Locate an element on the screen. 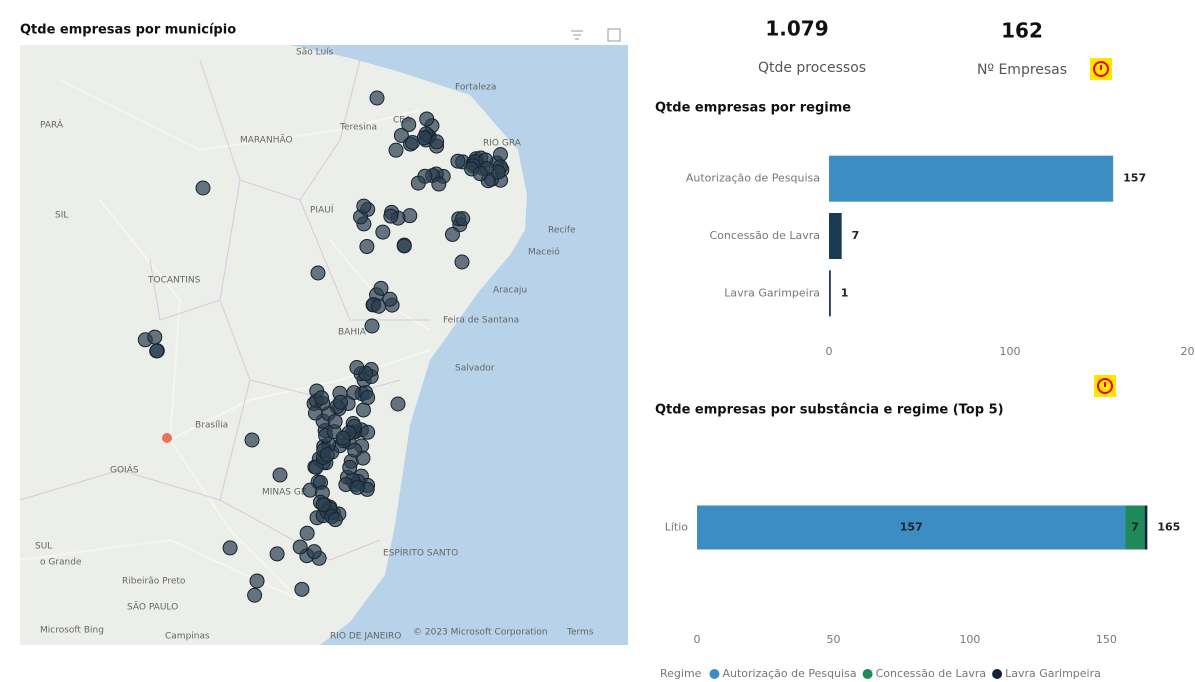 Image resolution: width=1195 pixels, height=682 pixels. place-label: TOCANTINS is located at coordinates (174, 281).